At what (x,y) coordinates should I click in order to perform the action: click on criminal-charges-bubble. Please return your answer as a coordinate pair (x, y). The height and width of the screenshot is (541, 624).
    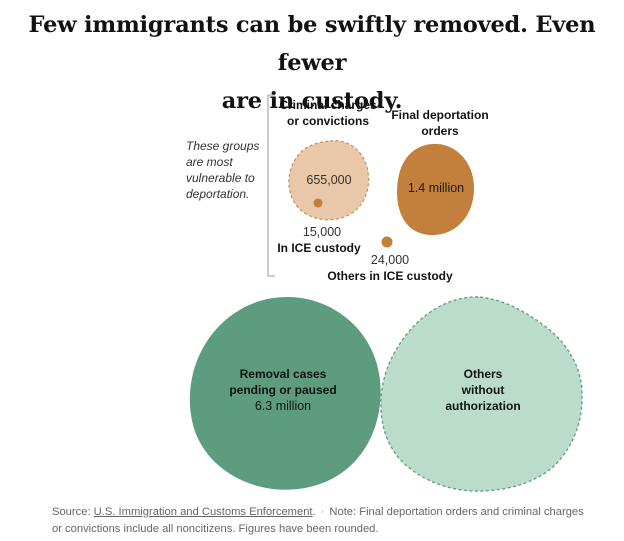
    Looking at the image, I should click on (329, 180).